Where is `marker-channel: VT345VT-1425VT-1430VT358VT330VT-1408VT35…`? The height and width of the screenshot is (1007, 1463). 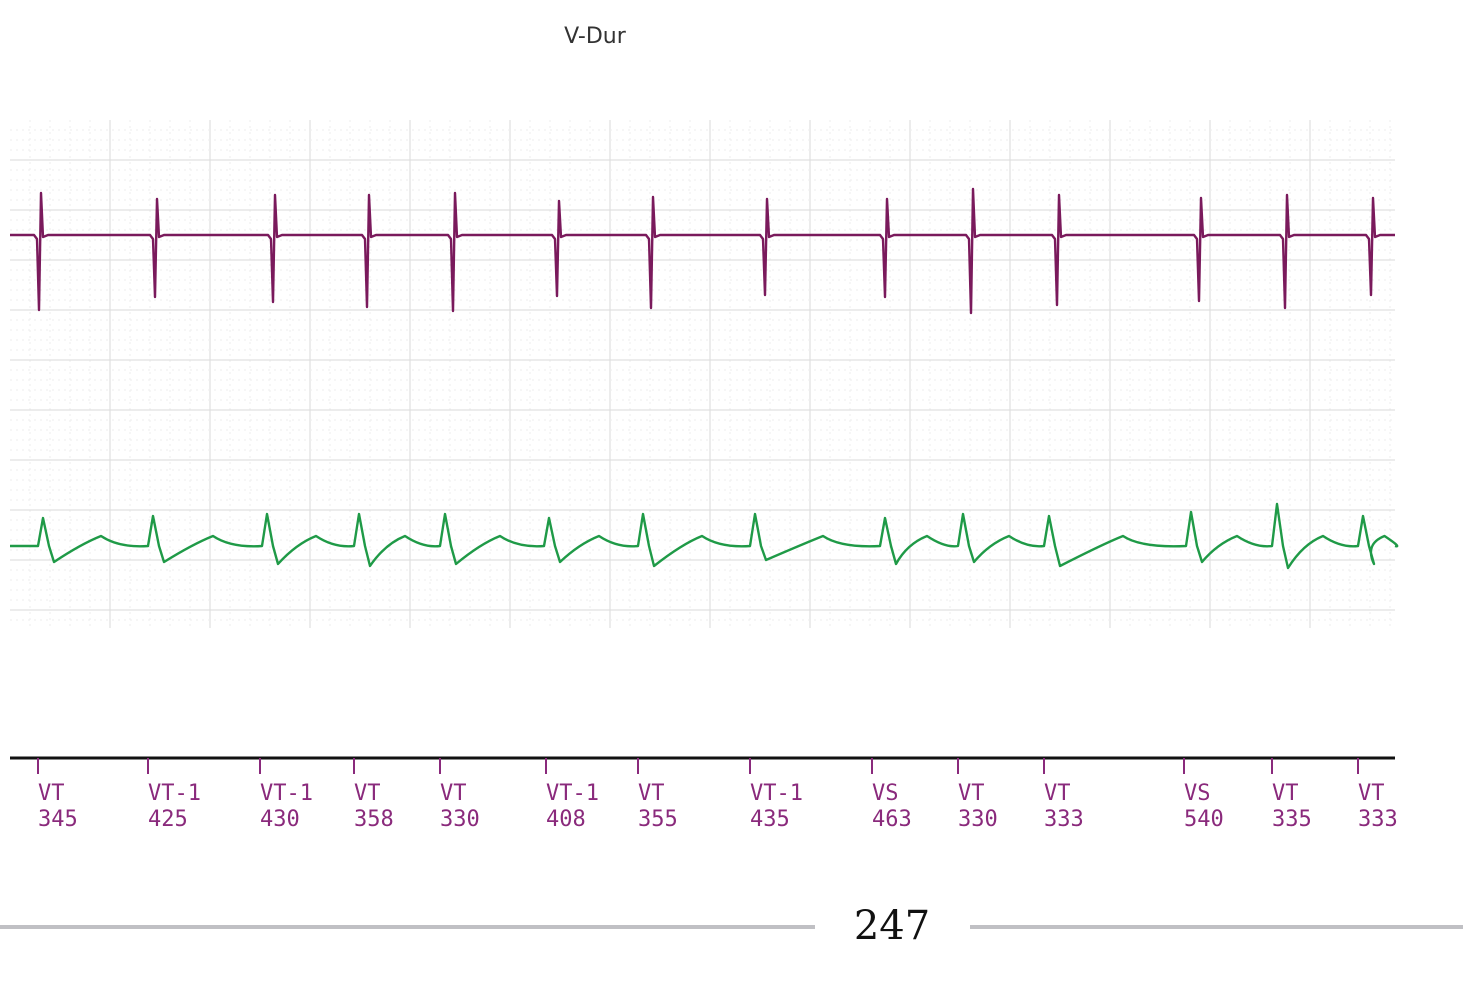
marker-channel: VT345VT-1425VT-1430VT358VT330VT-1408VT35… is located at coordinates (717, 795).